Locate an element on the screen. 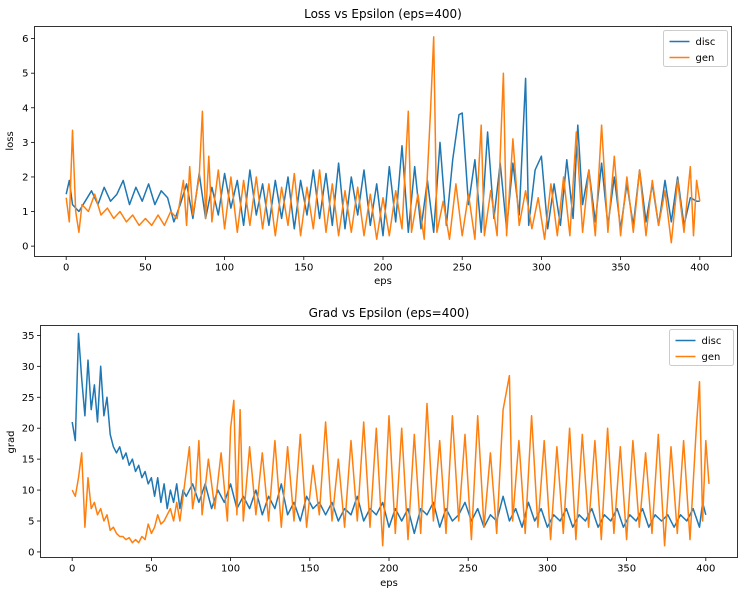 This screenshot has width=746, height=591. y-tick-label: 6 is located at coordinates (25, 39).